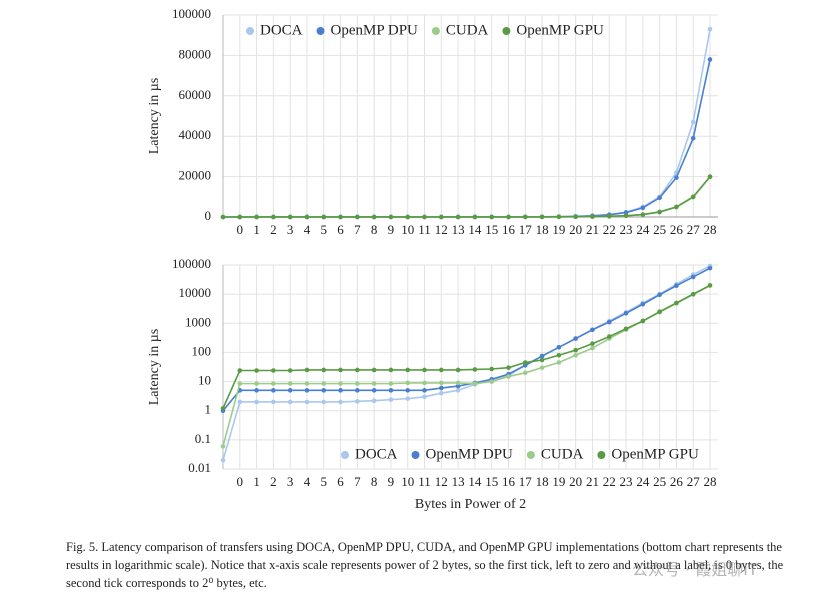  What do you see at coordinates (154, 367) in the screenshot?
I see `y-axis-label: Latency in µs` at bounding box center [154, 367].